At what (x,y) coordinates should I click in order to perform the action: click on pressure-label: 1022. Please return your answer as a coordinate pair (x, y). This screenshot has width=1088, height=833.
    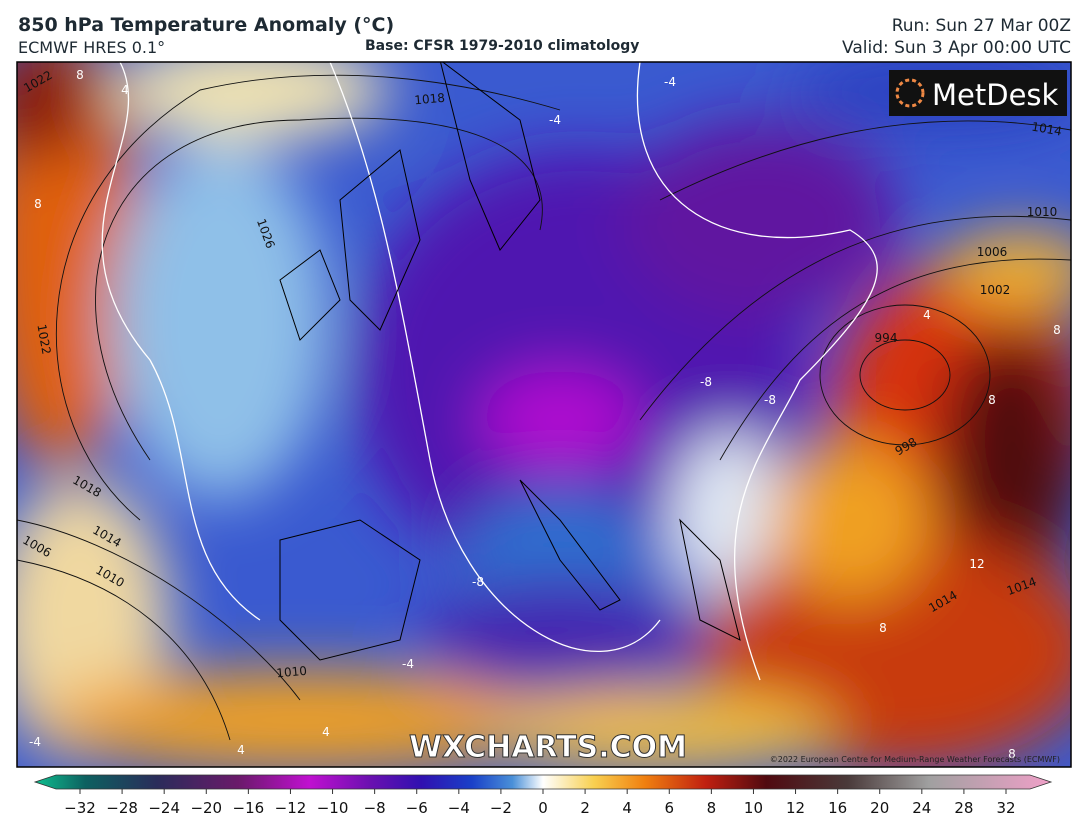
    Looking at the image, I should click on (43, 339).